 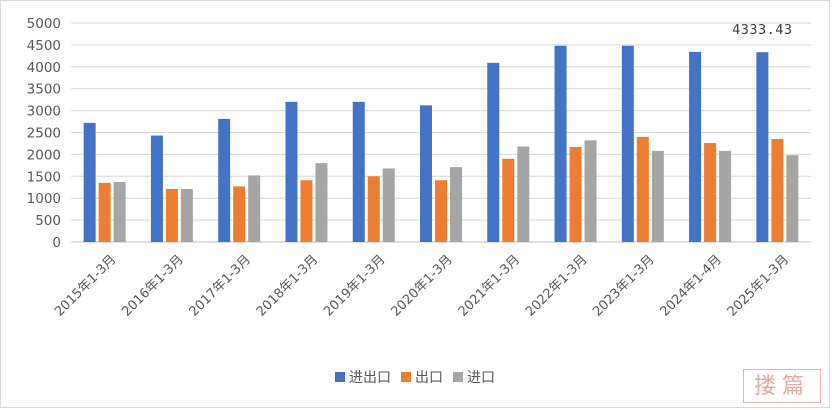 What do you see at coordinates (56, 243) in the screenshot?
I see `y-tick-label: 0` at bounding box center [56, 243].